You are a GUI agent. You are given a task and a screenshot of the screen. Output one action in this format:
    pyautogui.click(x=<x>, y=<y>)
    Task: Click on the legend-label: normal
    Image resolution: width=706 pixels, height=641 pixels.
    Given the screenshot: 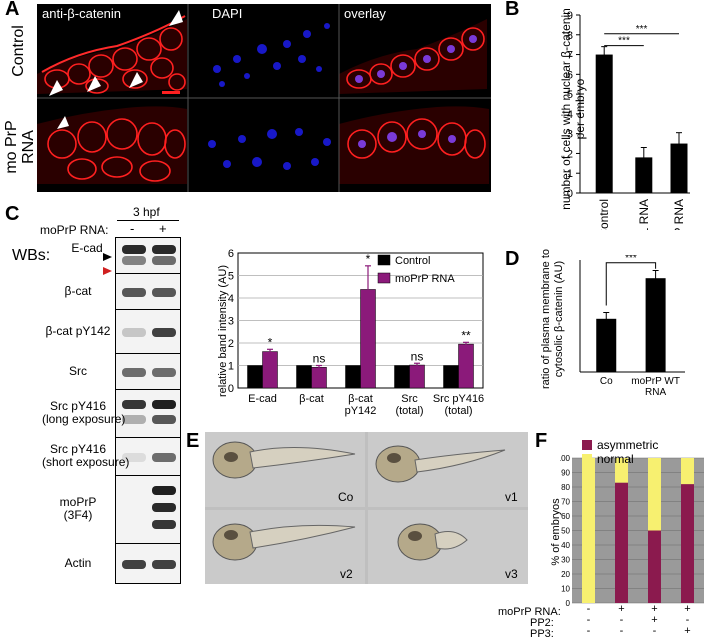 What is the action you would take?
    pyautogui.click(x=615, y=459)
    